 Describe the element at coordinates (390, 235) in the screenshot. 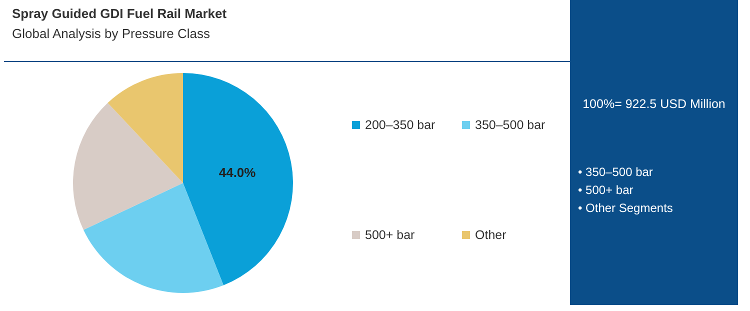

I see `legend-label: 500+ bar` at that location.